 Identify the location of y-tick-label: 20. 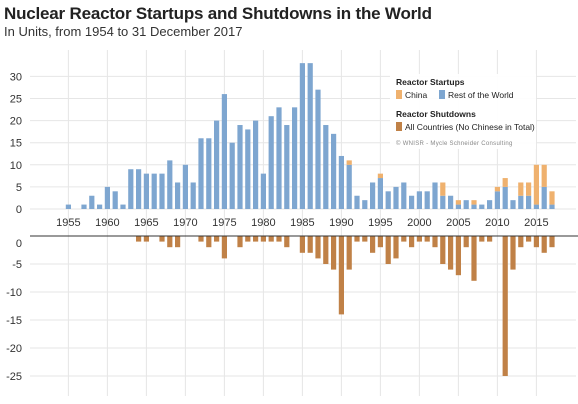
(16, 122).